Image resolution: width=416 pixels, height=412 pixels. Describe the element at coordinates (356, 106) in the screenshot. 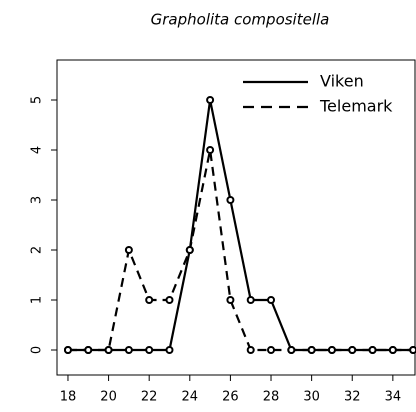

I see `legend-label: Telemark` at that location.